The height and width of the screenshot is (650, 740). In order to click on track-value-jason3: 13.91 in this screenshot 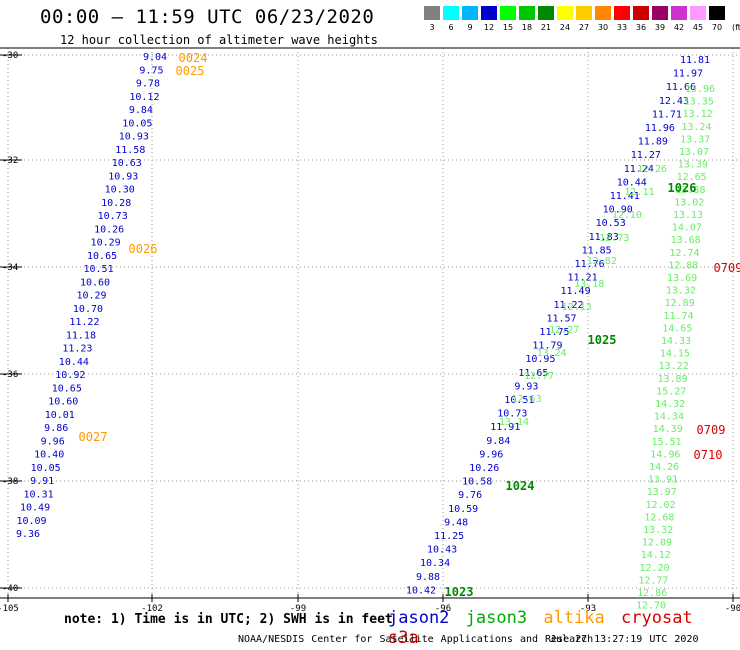, I will do `click(663, 480)`.